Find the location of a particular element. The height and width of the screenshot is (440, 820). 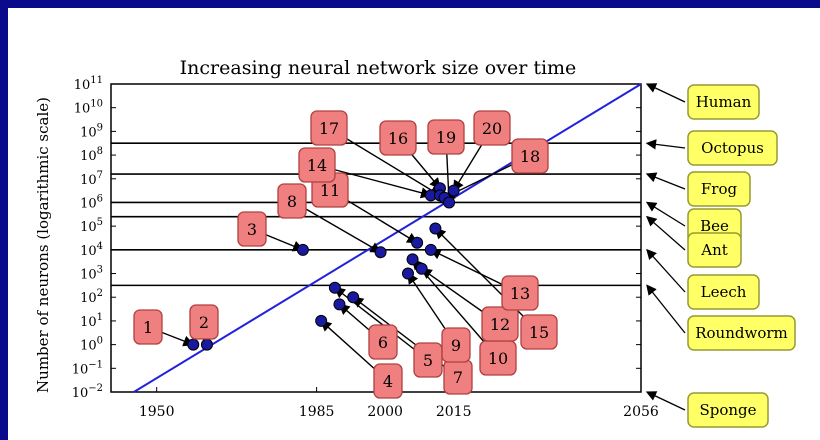

network-label: 17 is located at coordinates (329, 128).